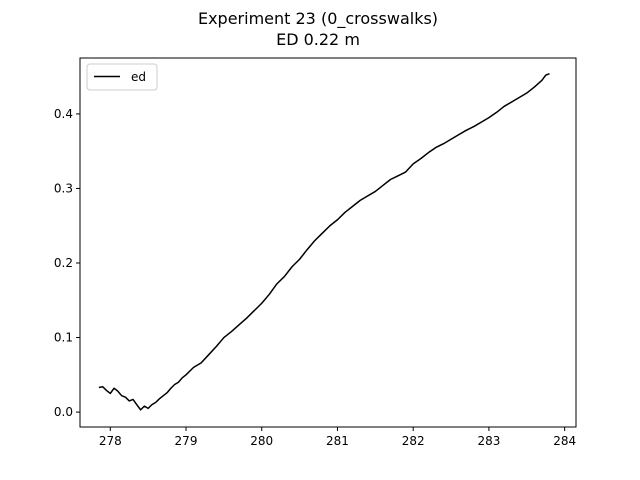 Image resolution: width=640 pixels, height=480 pixels. I want to click on y-tick-label: 0.0, so click(63, 412).